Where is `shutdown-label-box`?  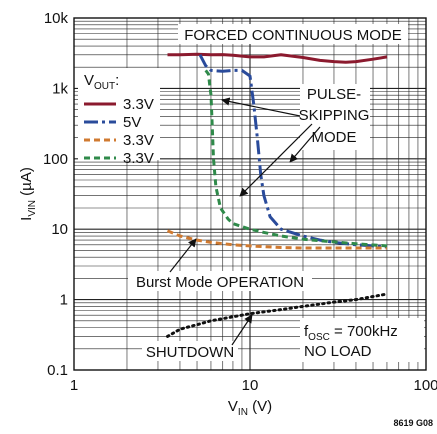
shutdown-label-box is located at coordinates (190, 351).